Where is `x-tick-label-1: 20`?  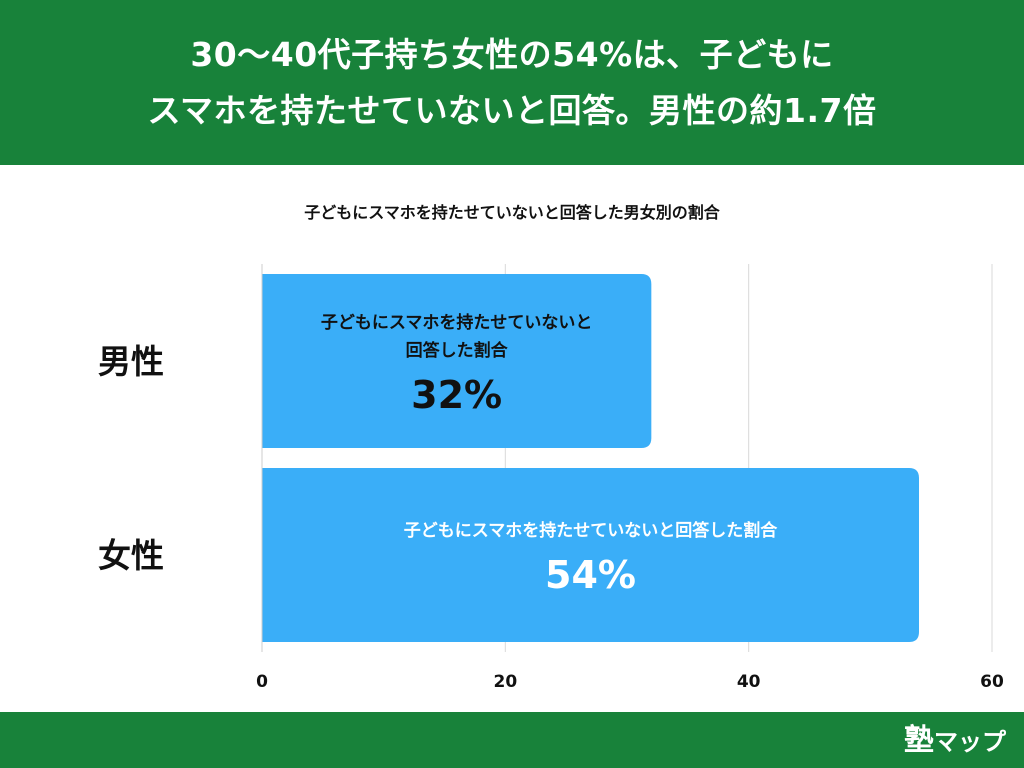 x-tick-label-1: 20 is located at coordinates (505, 682).